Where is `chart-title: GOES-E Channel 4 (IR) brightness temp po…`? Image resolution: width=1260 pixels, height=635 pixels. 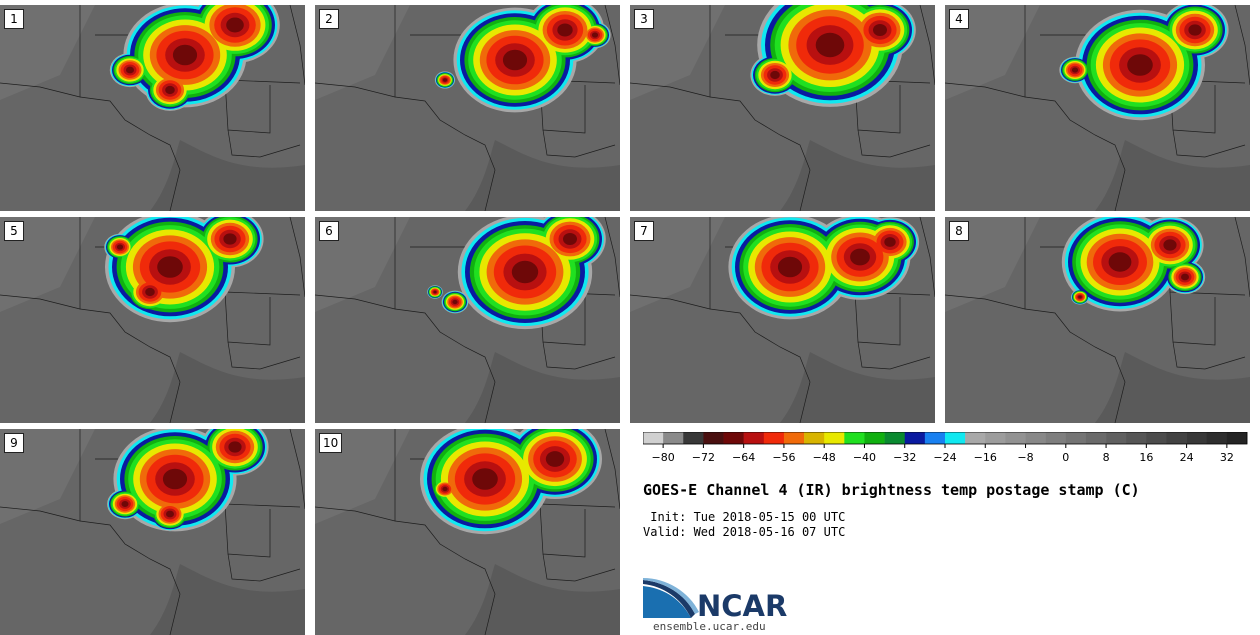
chart-title: GOES-E Channel 4 (IR) brightness temp po… is located at coordinates (891, 490).